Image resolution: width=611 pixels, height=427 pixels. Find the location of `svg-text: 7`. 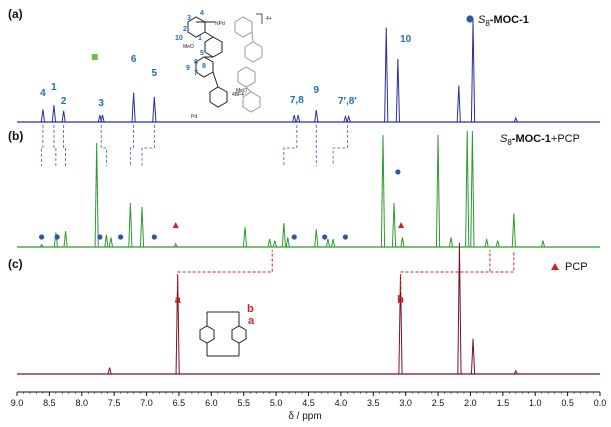

svg-text: 7 is located at coordinates (196, 73).